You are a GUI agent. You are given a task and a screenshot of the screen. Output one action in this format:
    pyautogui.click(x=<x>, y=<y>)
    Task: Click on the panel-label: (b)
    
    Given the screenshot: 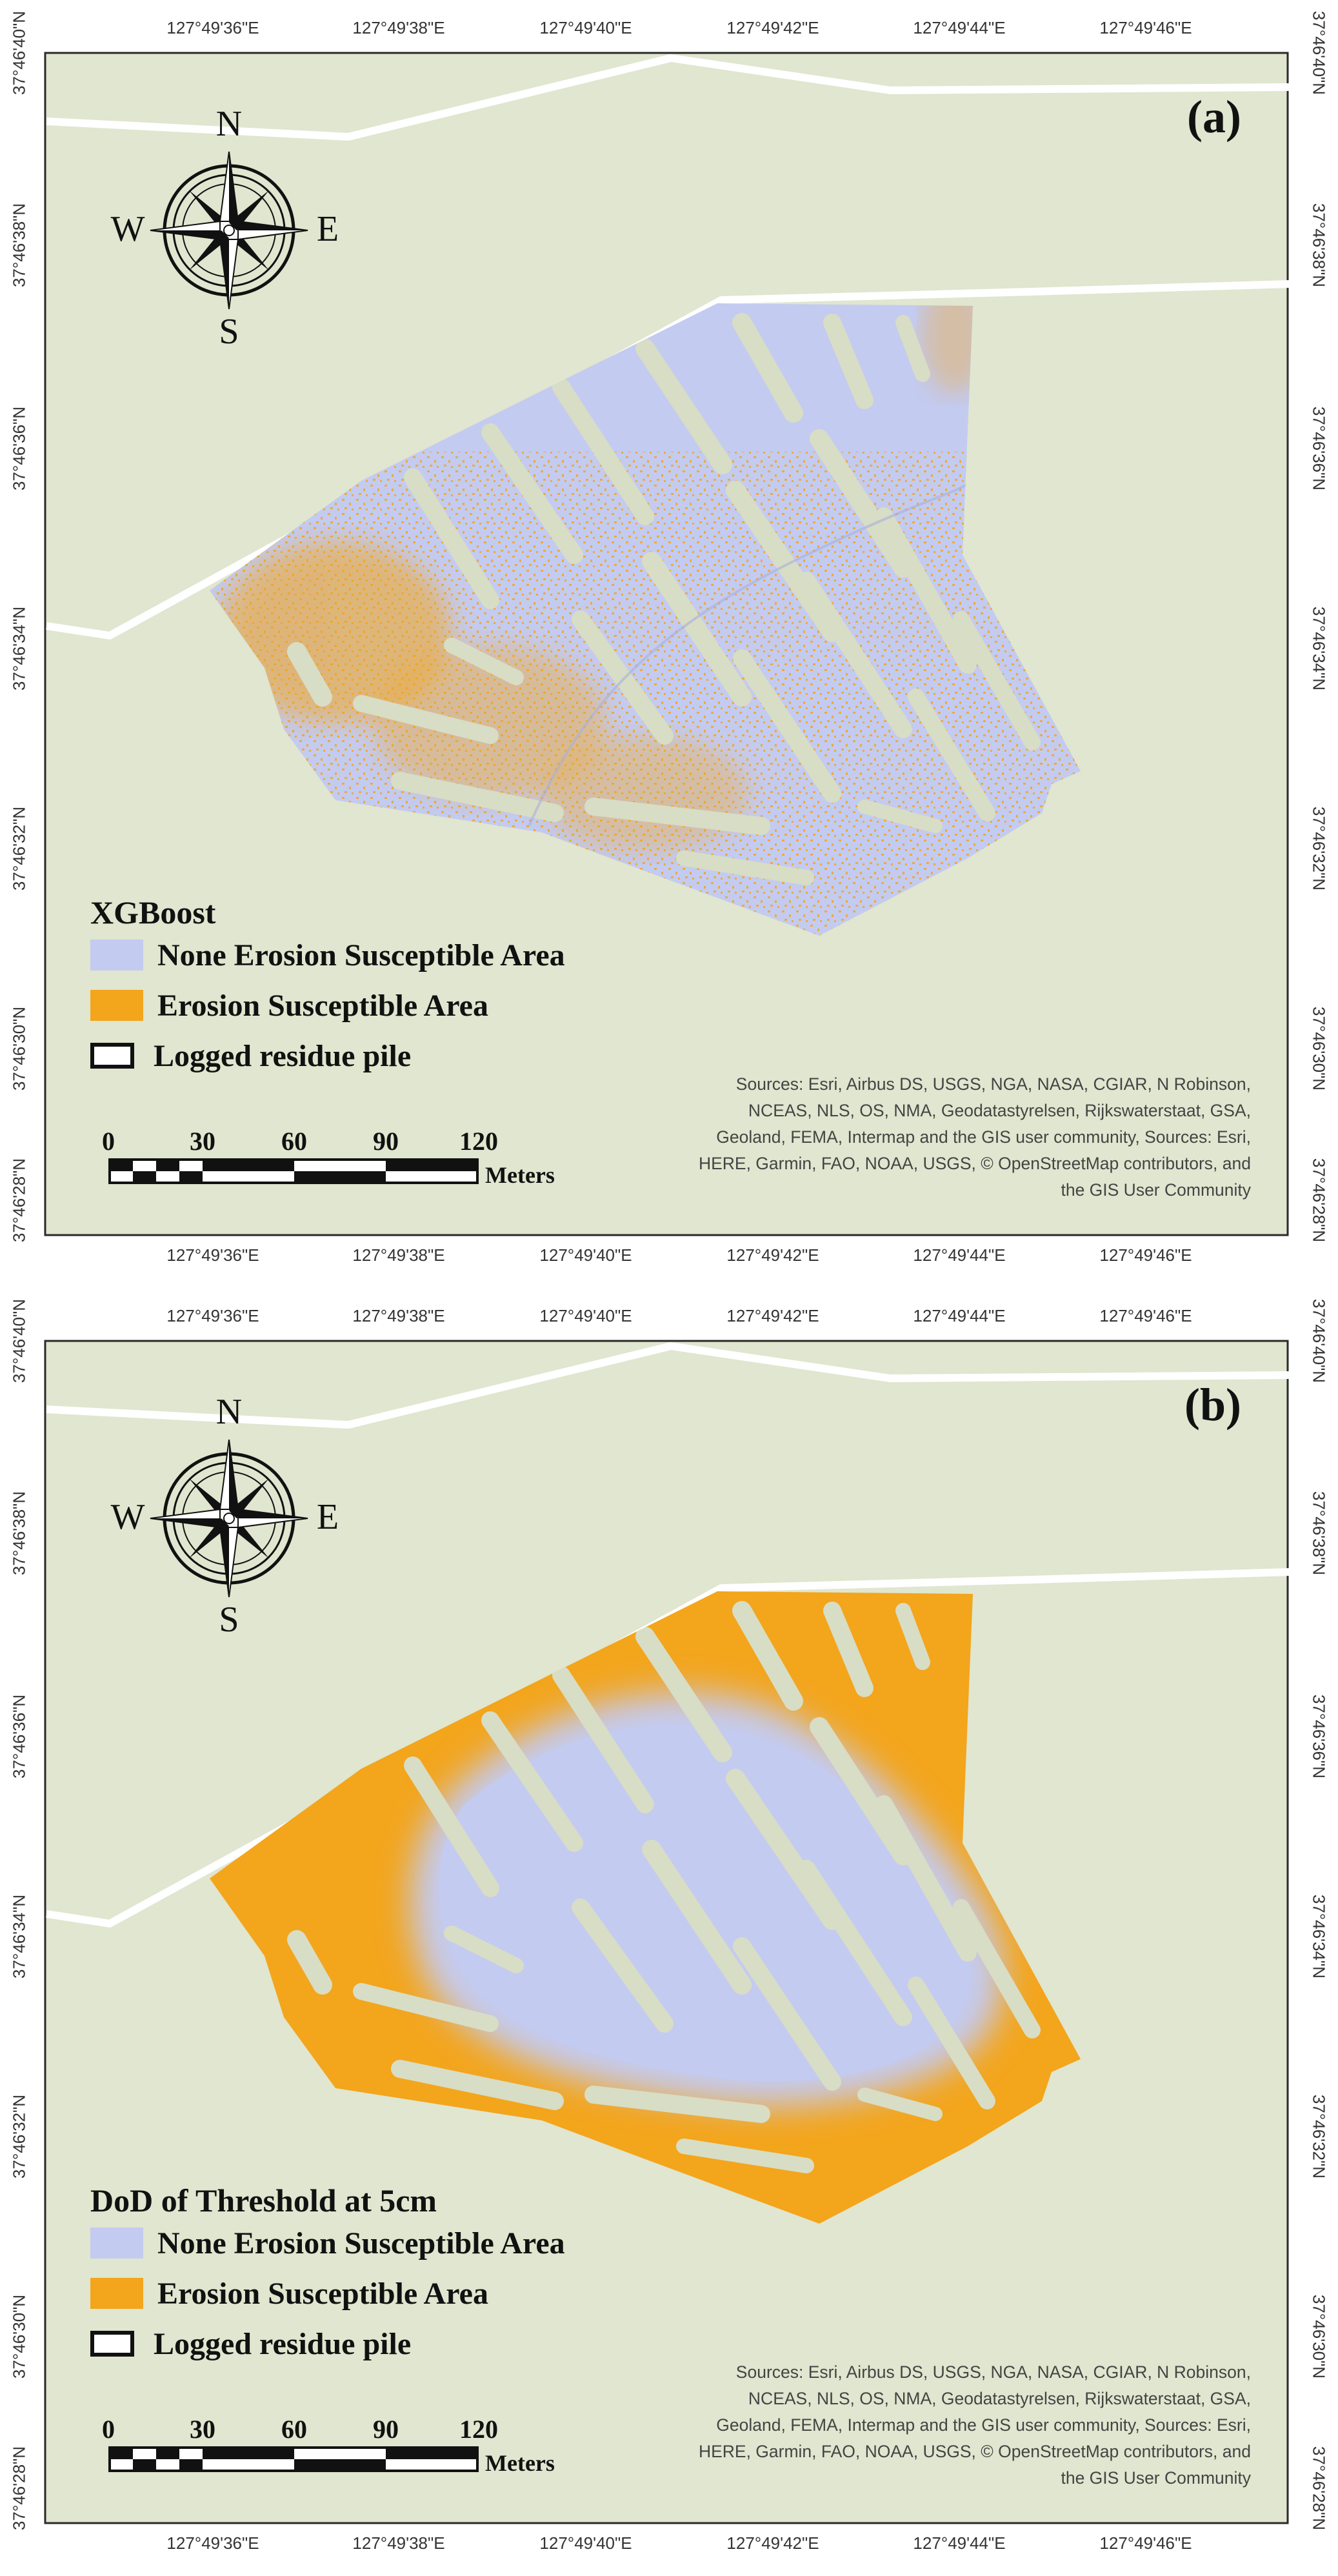 What is the action you would take?
    pyautogui.click(x=1212, y=1405)
    